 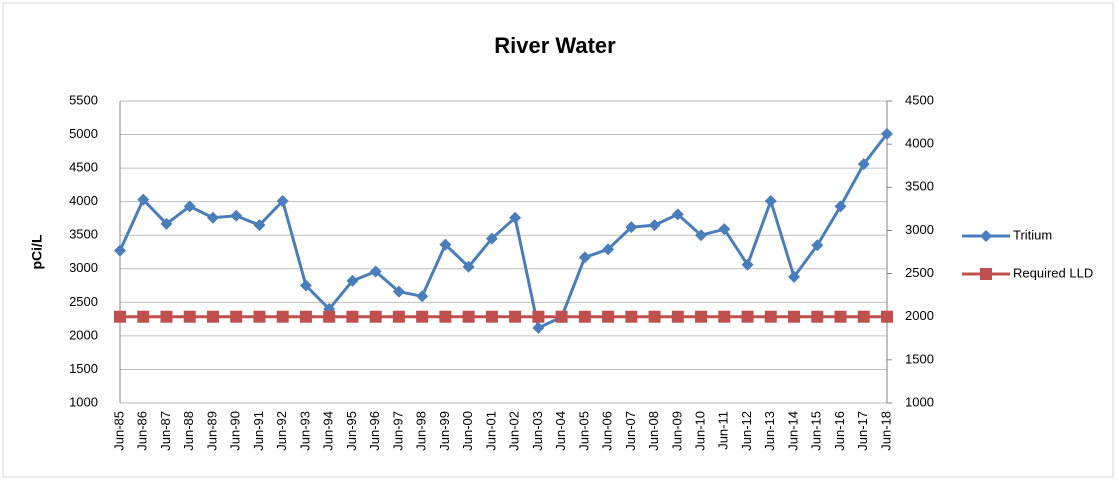 What do you see at coordinates (560, 431) in the screenshot?
I see `x-tick-label: Jun-04` at bounding box center [560, 431].